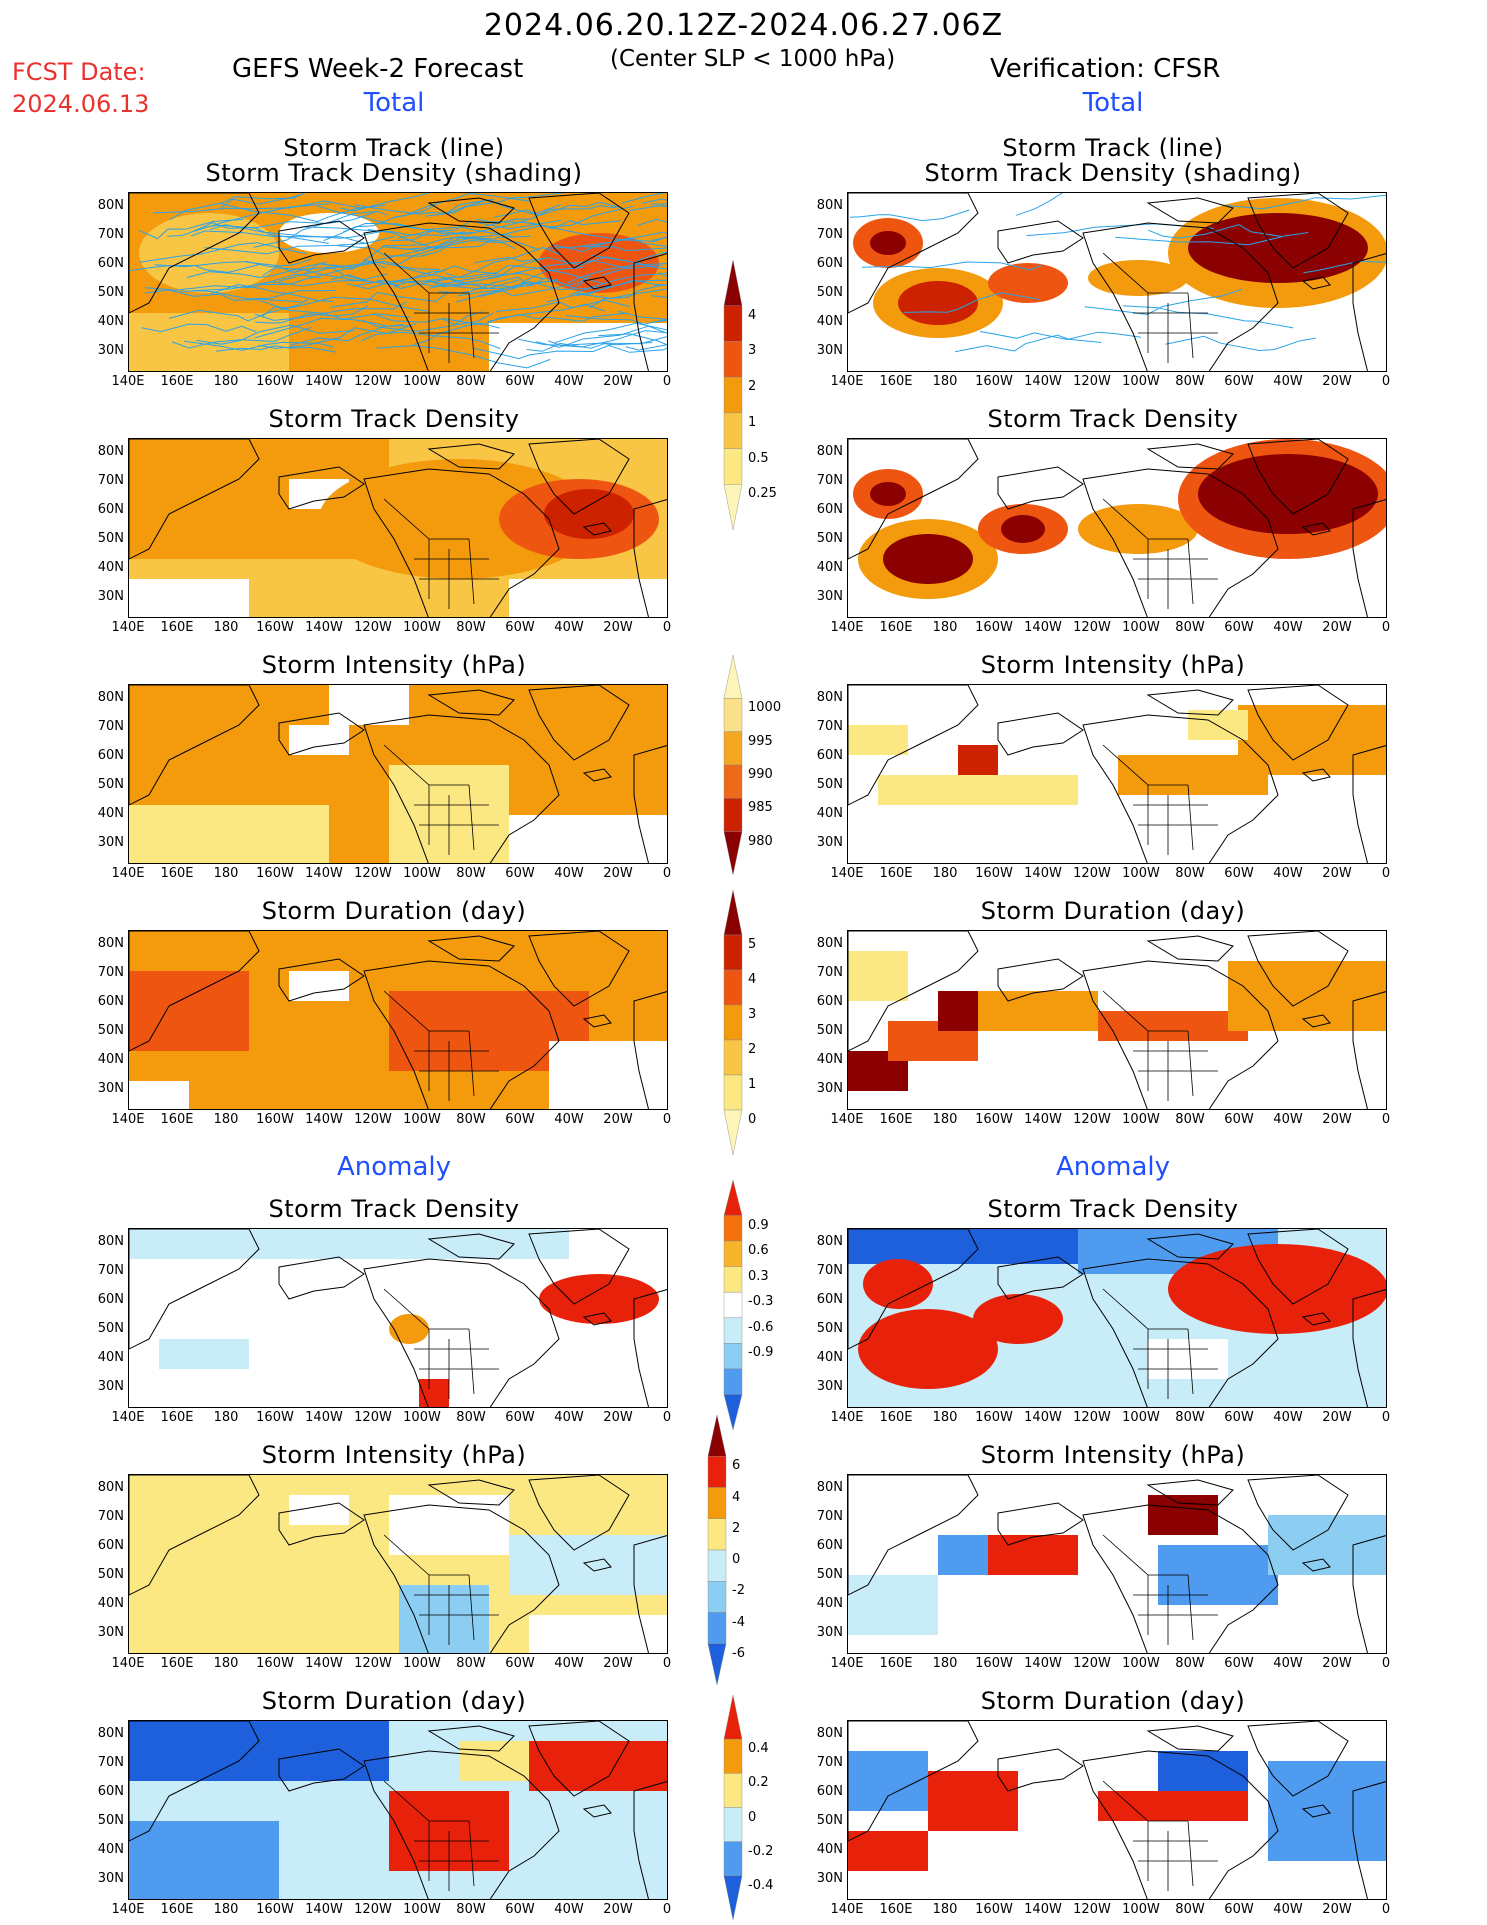 The image size is (1487, 1925). What do you see at coordinates (1239, 627) in the screenshot?
I see `panel-density-right-lon-label: 60W` at bounding box center [1239, 627].